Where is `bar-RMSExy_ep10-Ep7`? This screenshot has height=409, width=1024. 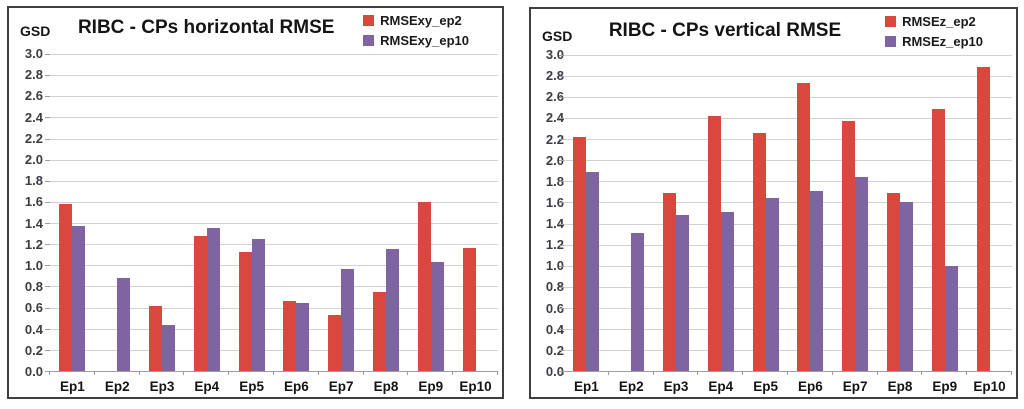
bar-RMSExy_ep10-Ep7 is located at coordinates (348, 319).